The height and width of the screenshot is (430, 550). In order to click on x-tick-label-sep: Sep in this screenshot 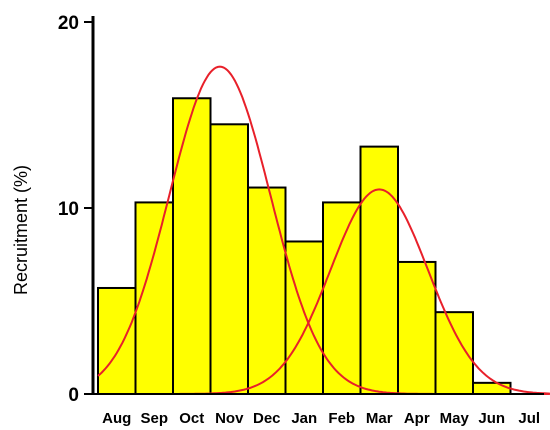, I will do `click(154, 418)`.